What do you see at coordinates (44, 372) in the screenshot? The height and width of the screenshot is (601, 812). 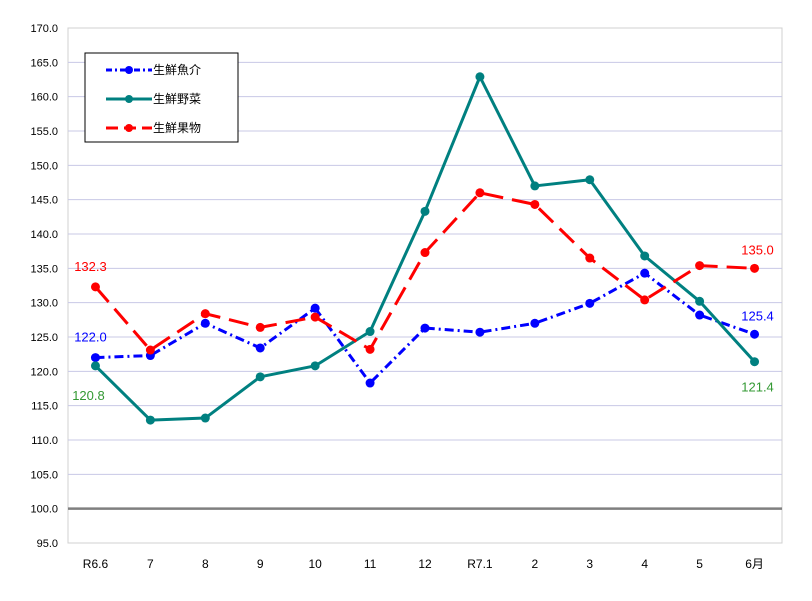 I see `y-tick-label: 120.0` at bounding box center [44, 372].